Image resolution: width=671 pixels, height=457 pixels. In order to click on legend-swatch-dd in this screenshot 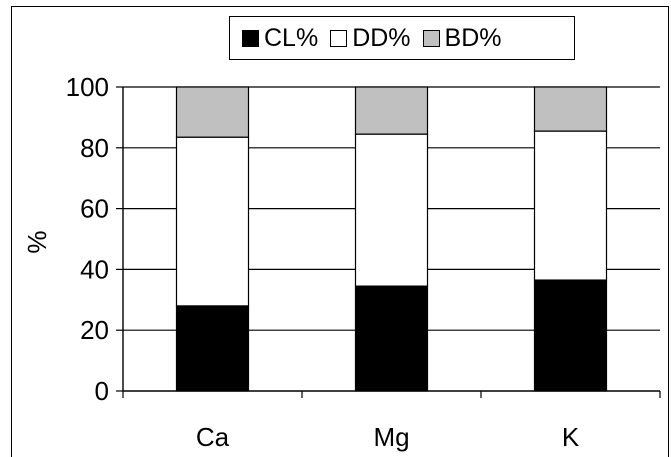, I will do `click(339, 38)`.